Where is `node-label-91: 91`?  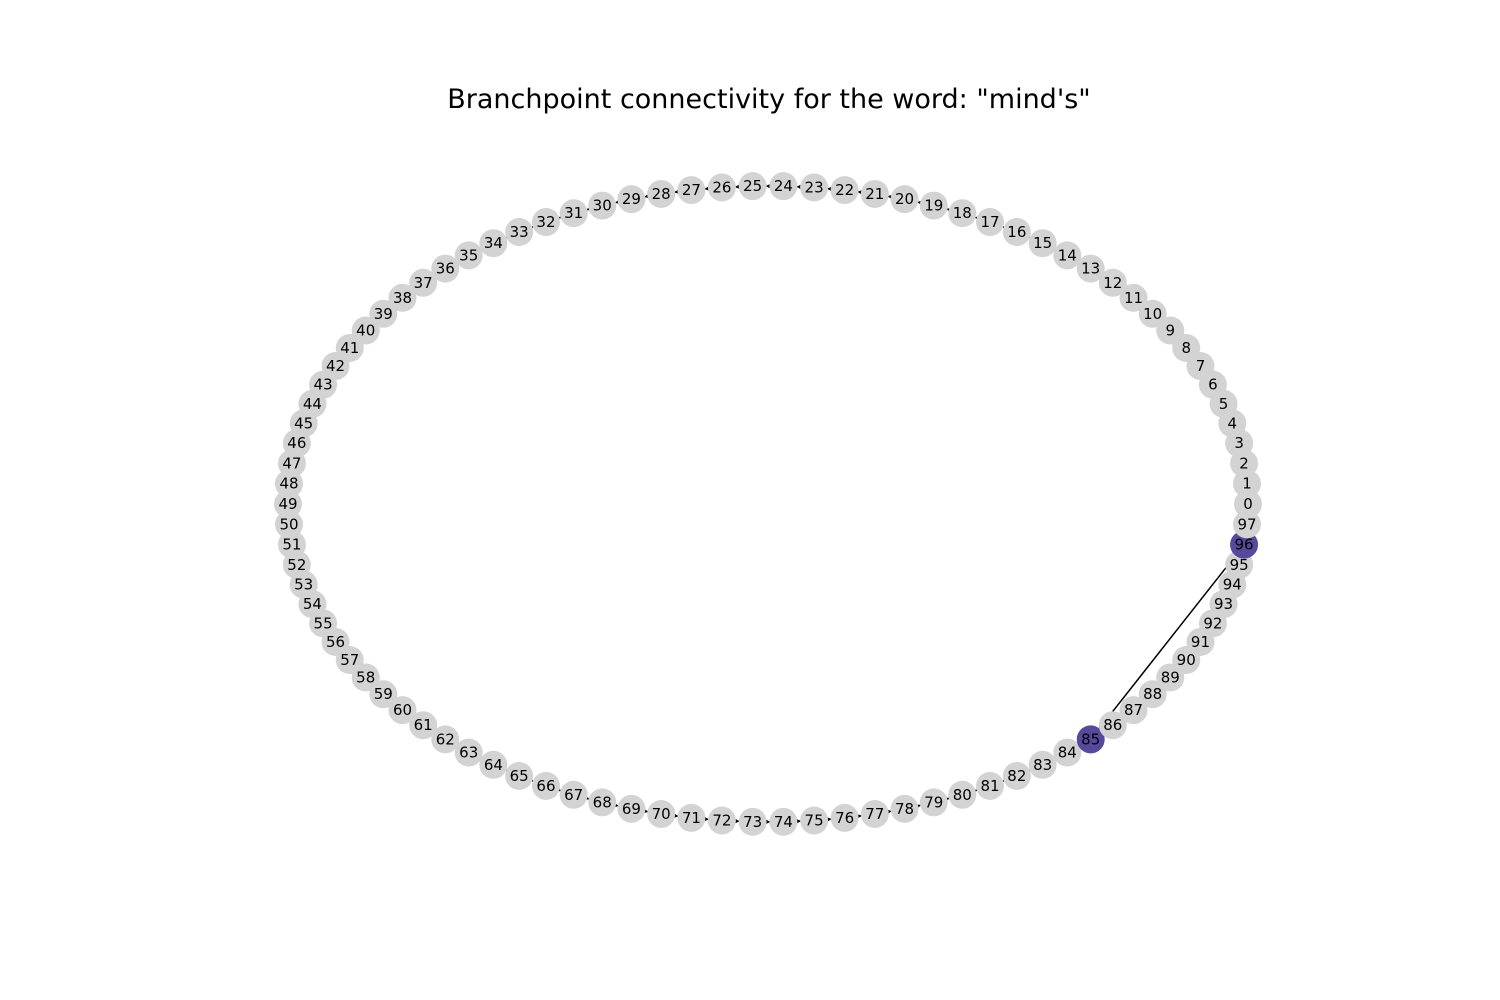 node-label-91: 91 is located at coordinates (1200, 642).